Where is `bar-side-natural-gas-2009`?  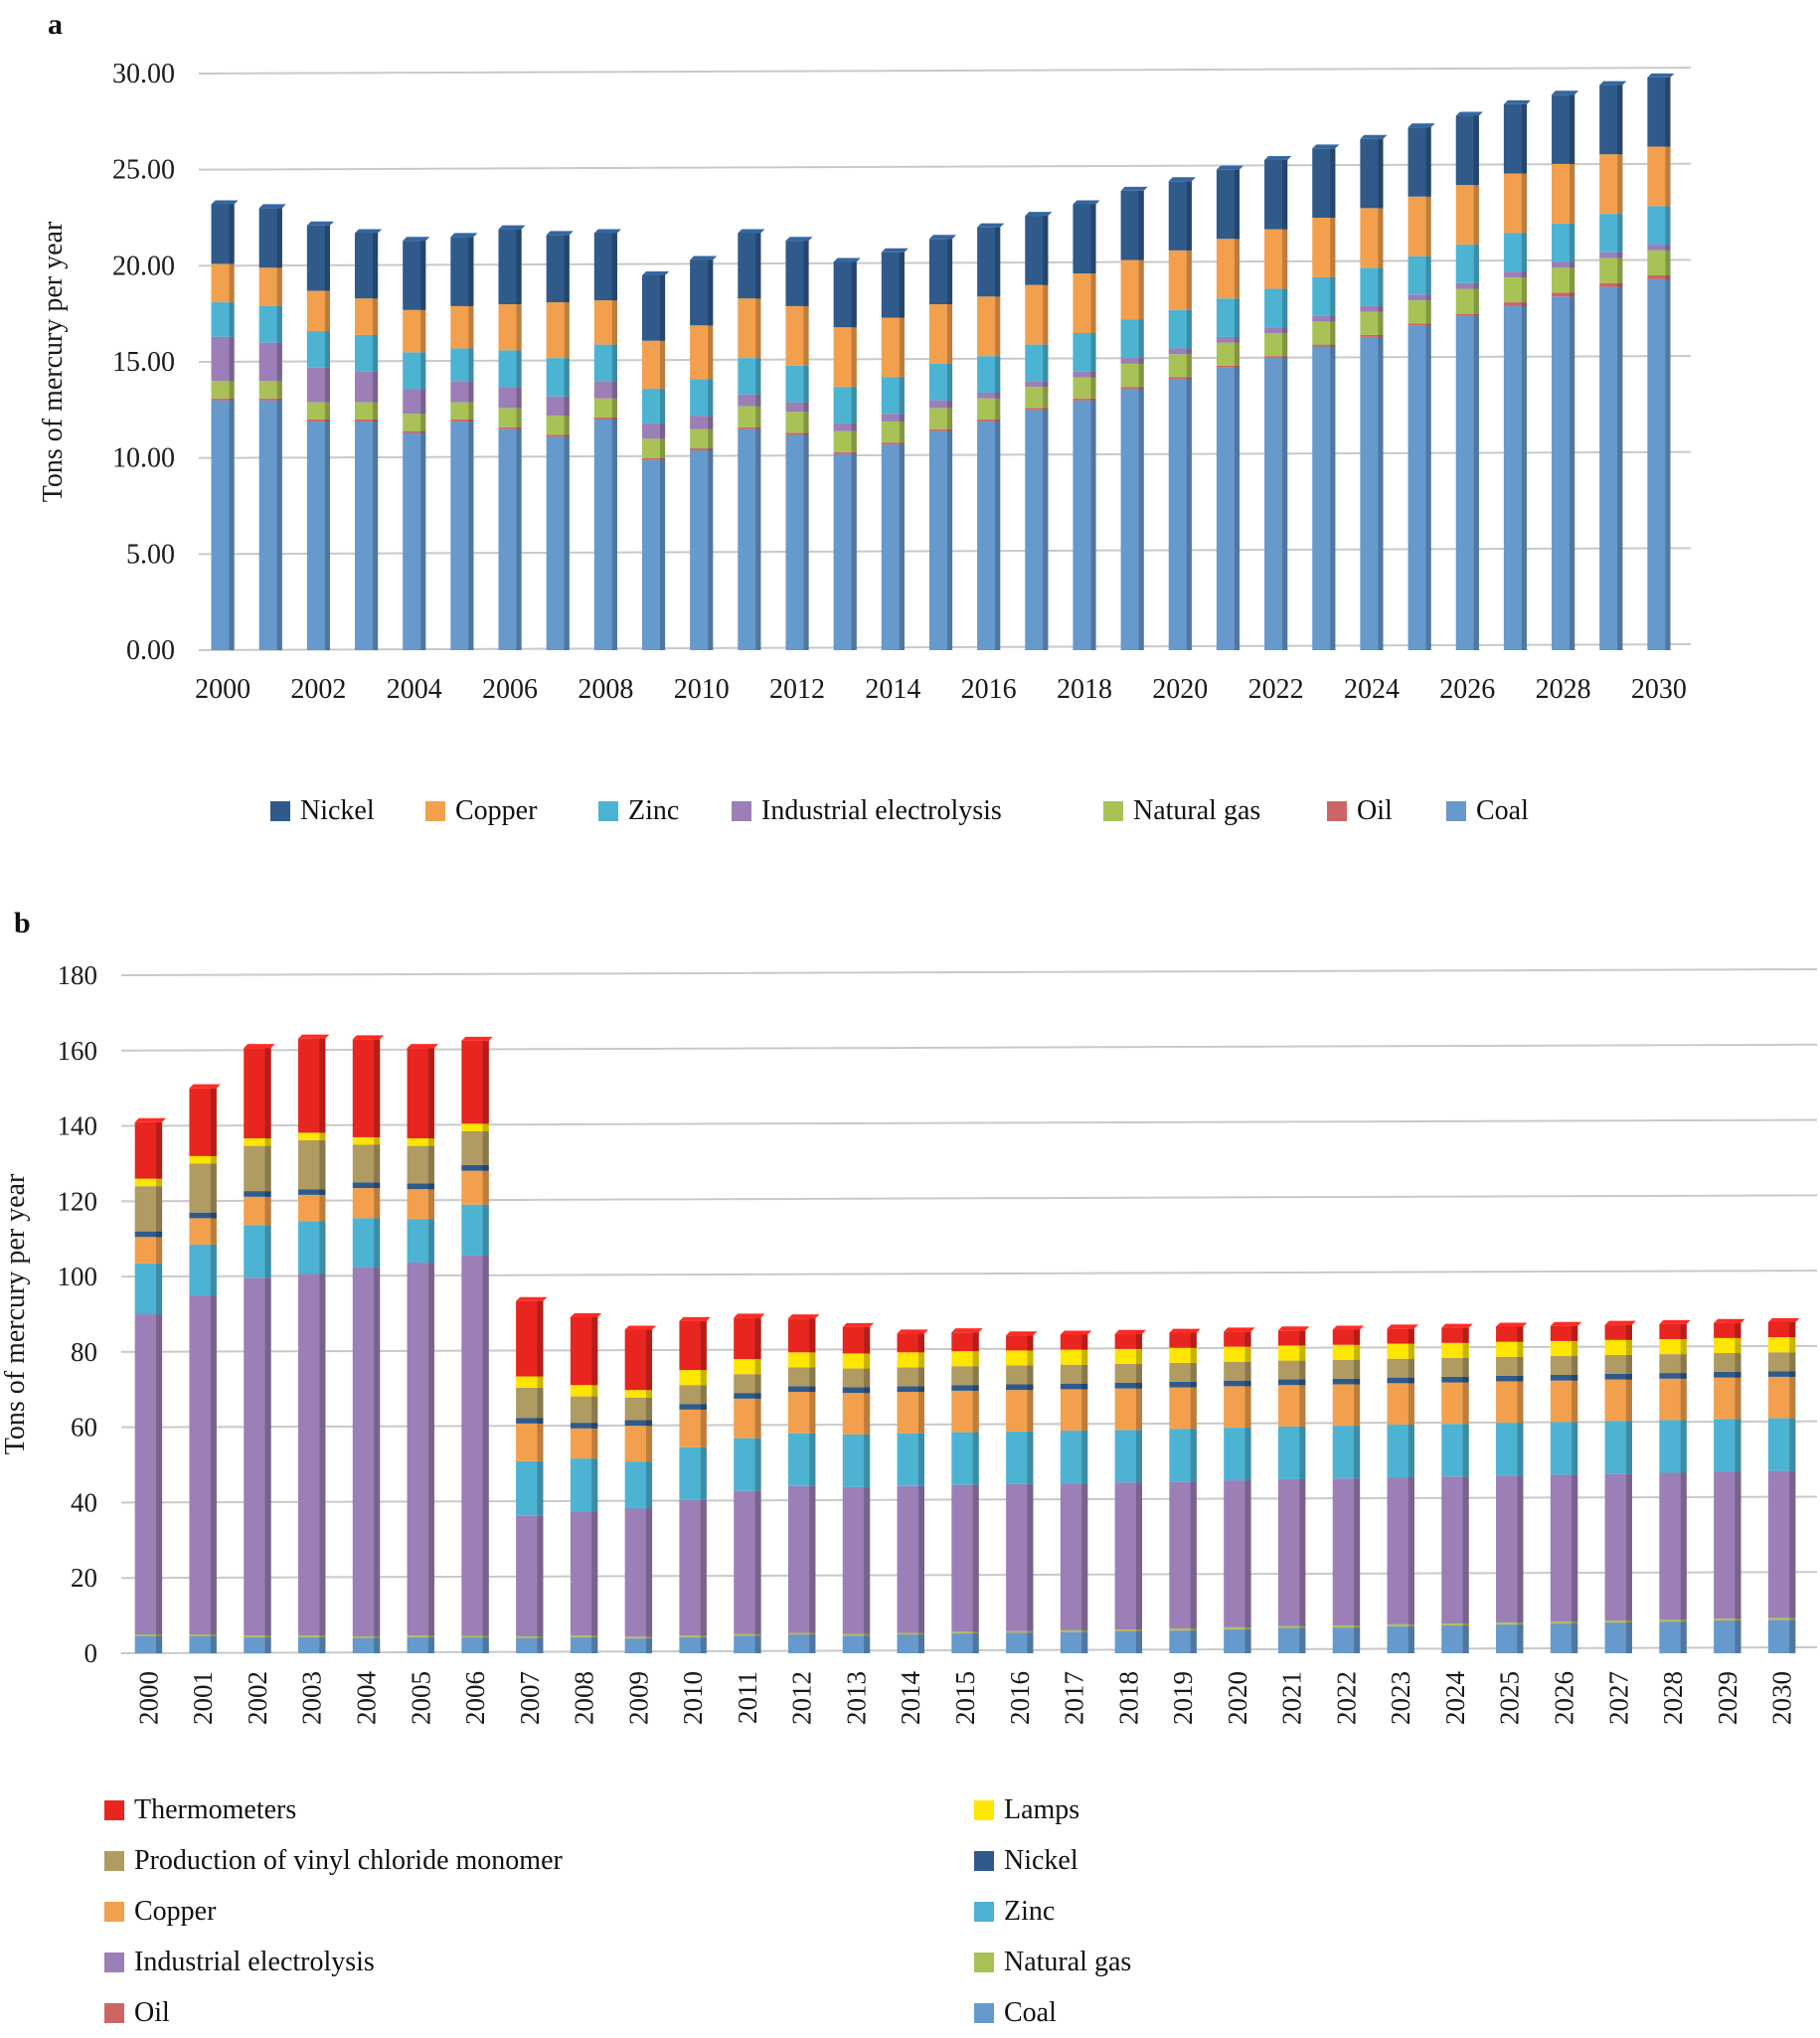
bar-side-natural-gas-2009 is located at coordinates (649, 1637).